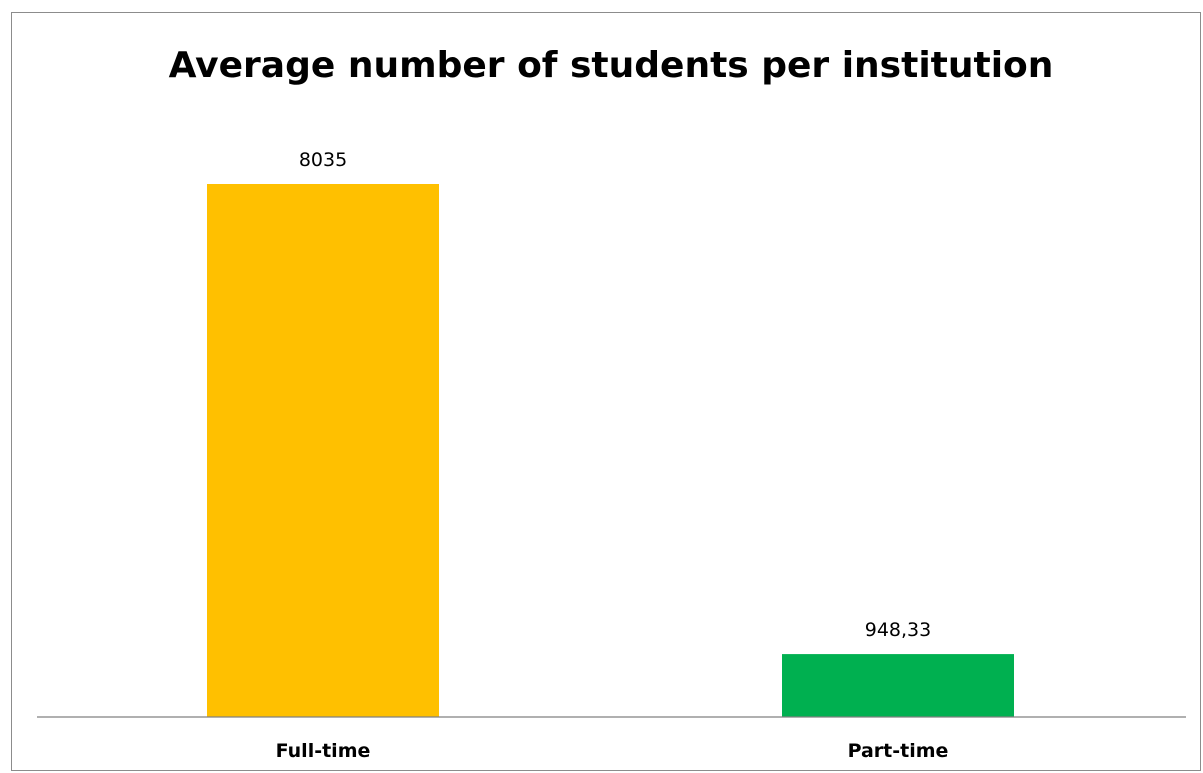 The image size is (1203, 773). What do you see at coordinates (323, 160) in the screenshot?
I see `data-label-full-time: 8035` at bounding box center [323, 160].